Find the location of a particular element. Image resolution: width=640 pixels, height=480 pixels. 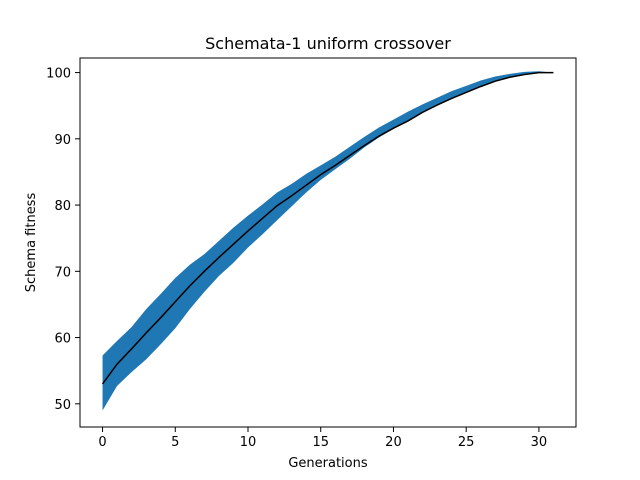

x-axis: 0 5 10 15 20 25 30 is located at coordinates (322, 438).